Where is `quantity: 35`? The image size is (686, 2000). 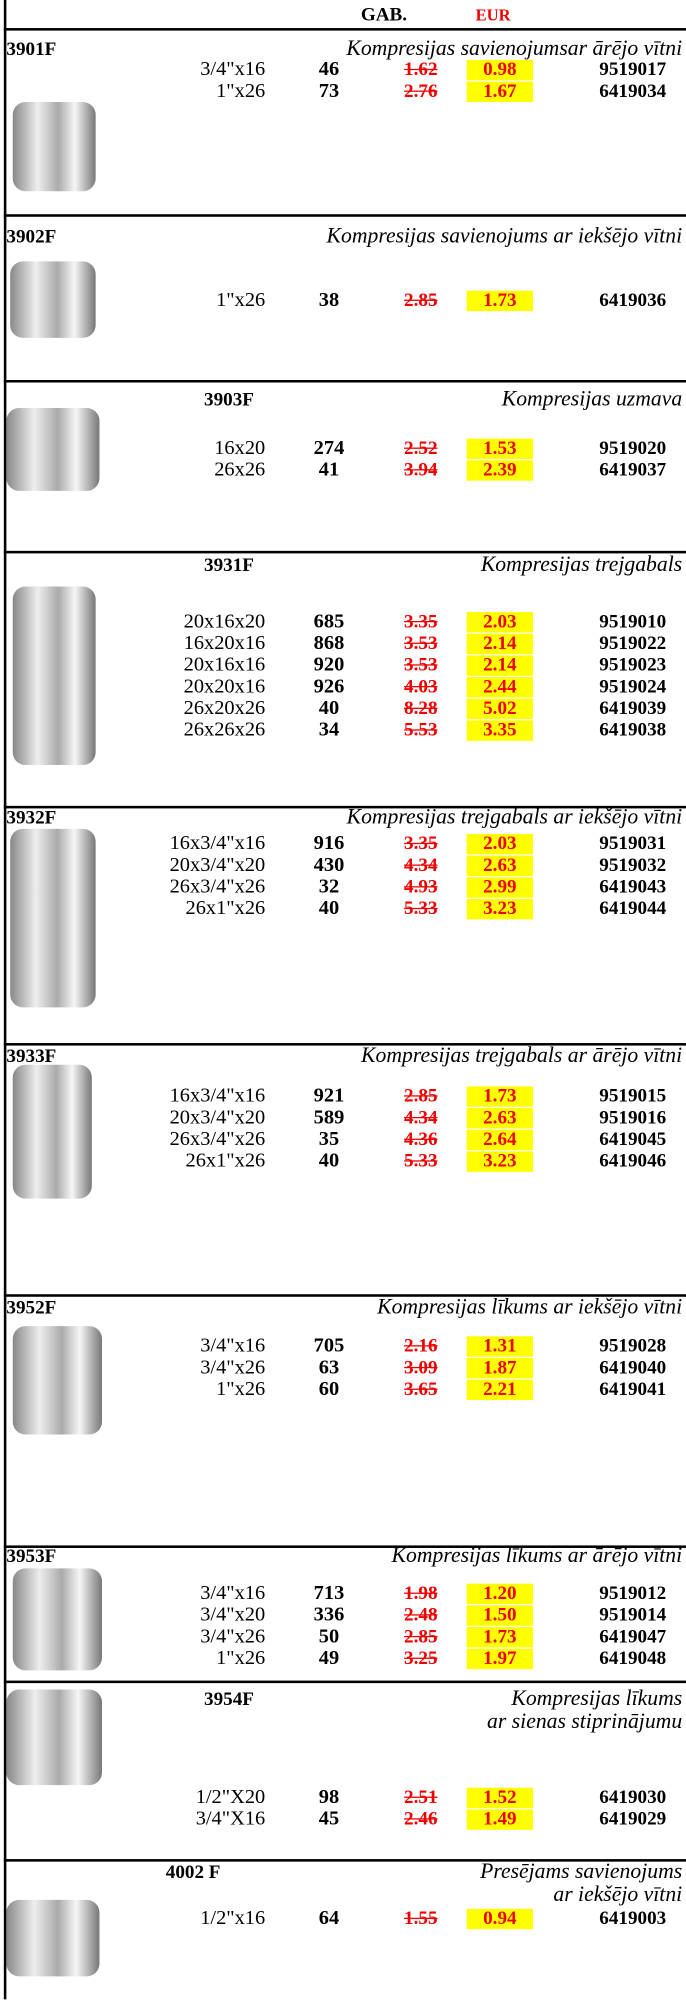 quantity: 35 is located at coordinates (329, 1139).